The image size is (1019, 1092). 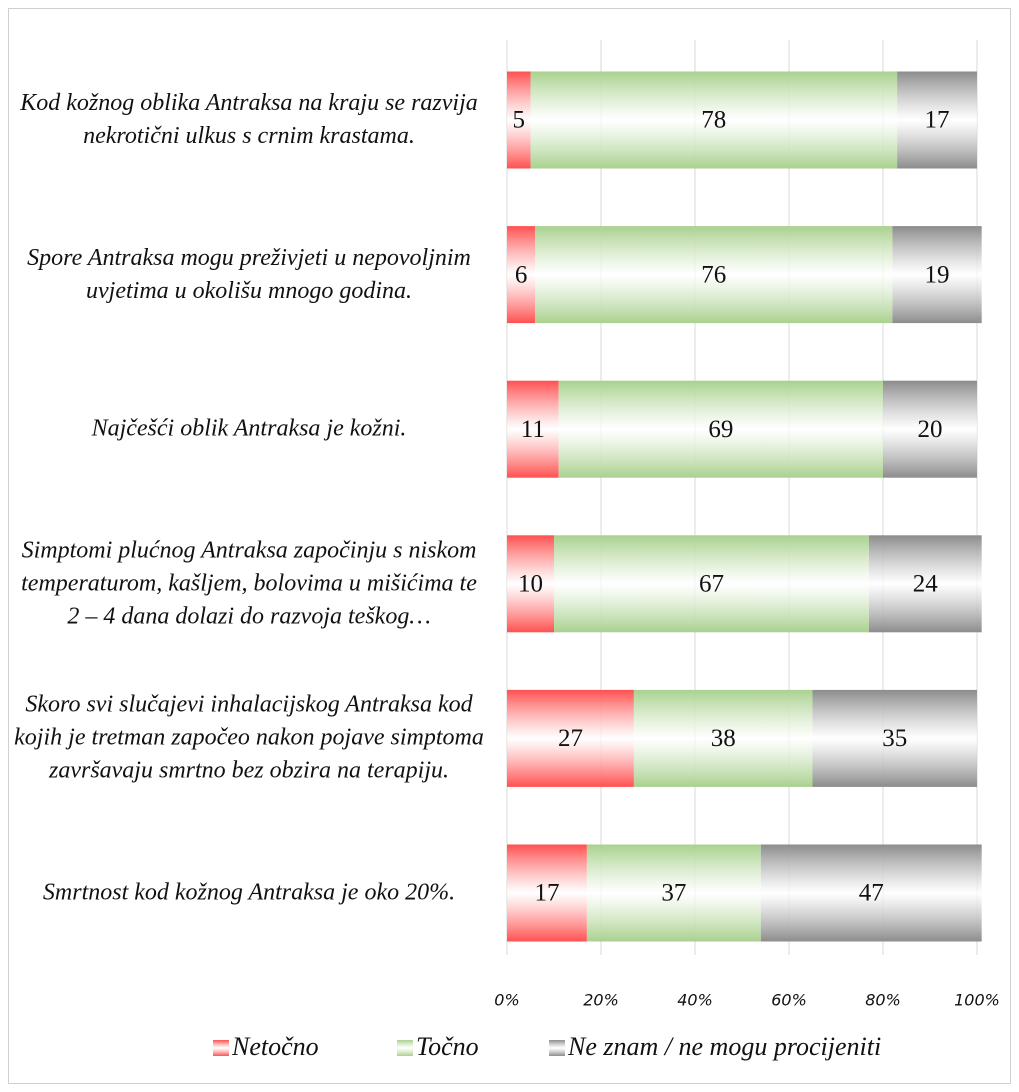 What do you see at coordinates (977, 1000) in the screenshot?
I see `x-tick-label: 100%` at bounding box center [977, 1000].